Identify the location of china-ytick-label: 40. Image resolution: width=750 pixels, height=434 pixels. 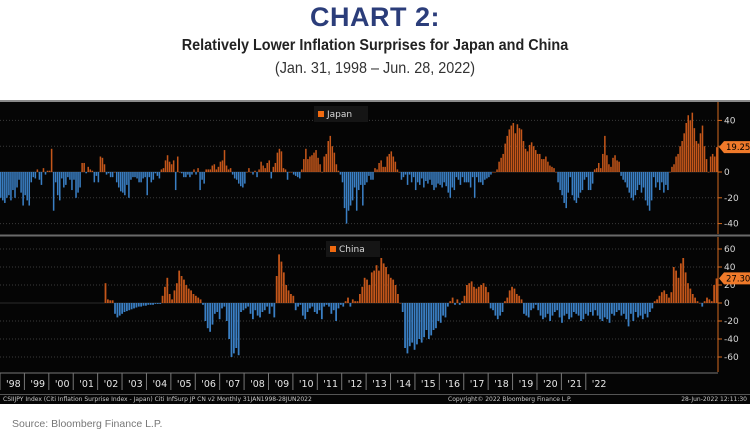
(730, 268).